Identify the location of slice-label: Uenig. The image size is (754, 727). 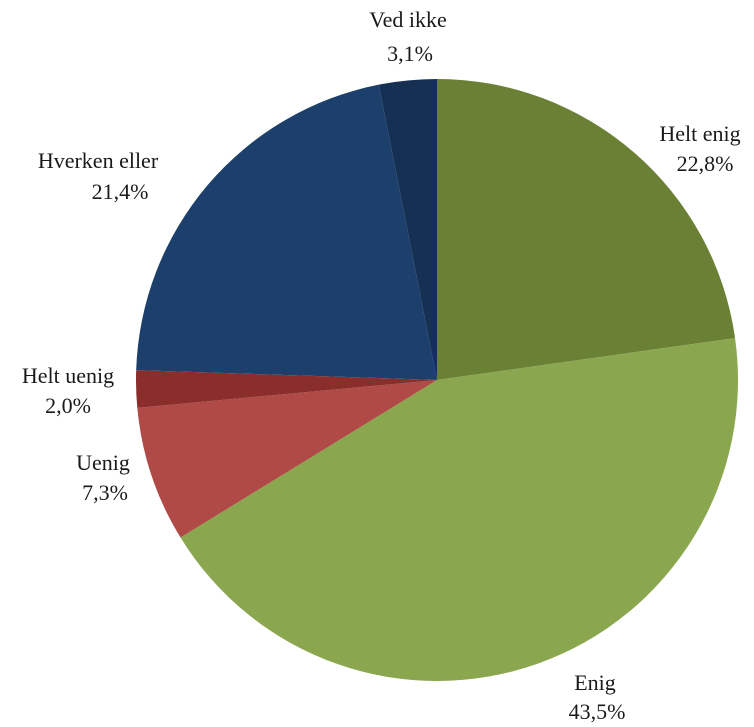
(103, 462).